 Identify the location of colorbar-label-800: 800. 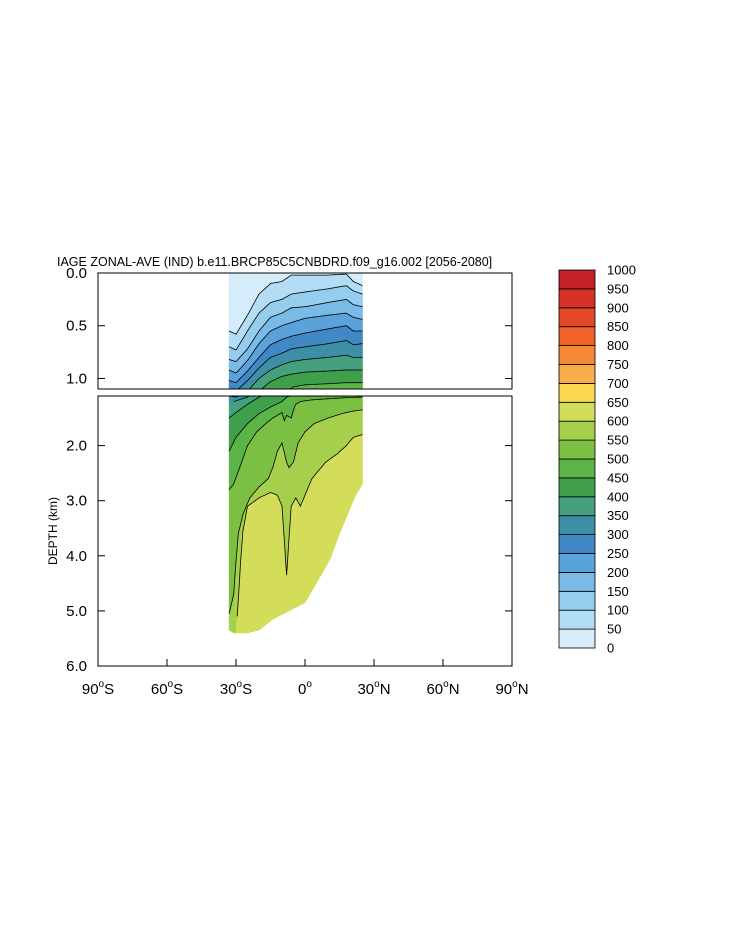
(618, 345).